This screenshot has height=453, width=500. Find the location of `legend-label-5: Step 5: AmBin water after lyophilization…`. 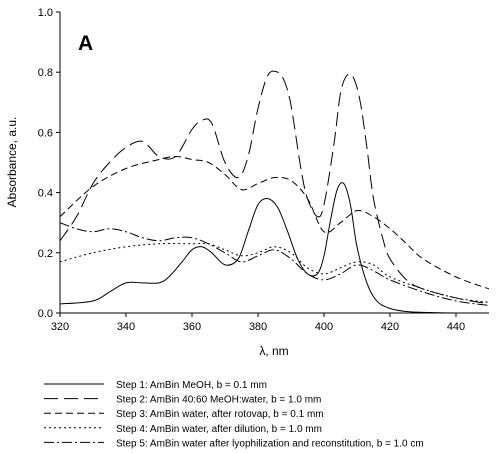

legend-label-5: Step 5: AmBin water after lyophilization… is located at coordinates (270, 443).